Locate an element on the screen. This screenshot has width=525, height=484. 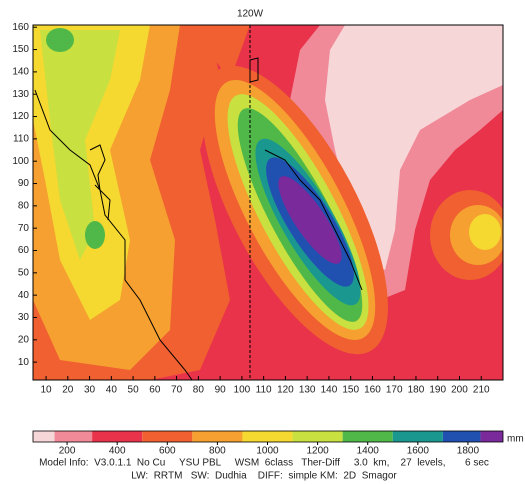
y-tick-label: 20 is located at coordinates (24, 339).